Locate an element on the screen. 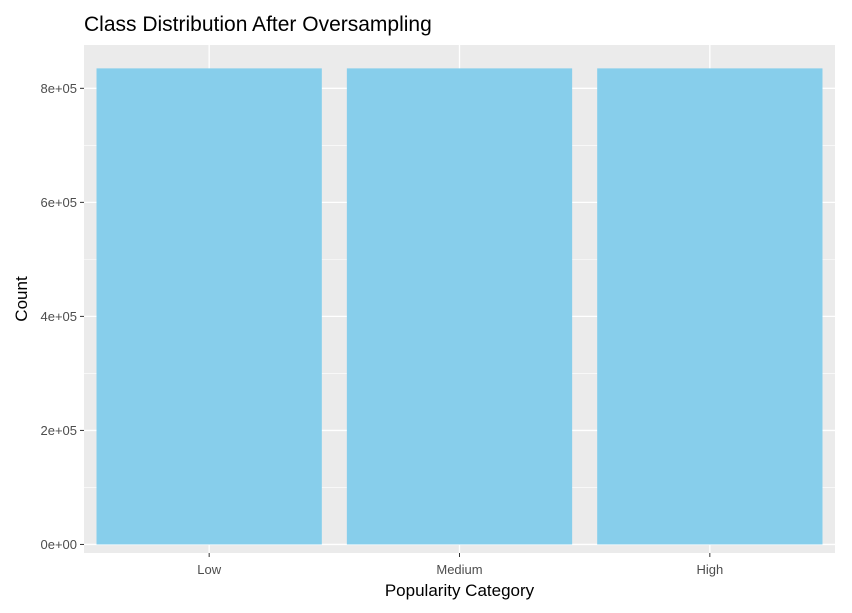 This screenshot has width=852, height=613. y-tick-label: 8e+05 is located at coordinates (58, 88).